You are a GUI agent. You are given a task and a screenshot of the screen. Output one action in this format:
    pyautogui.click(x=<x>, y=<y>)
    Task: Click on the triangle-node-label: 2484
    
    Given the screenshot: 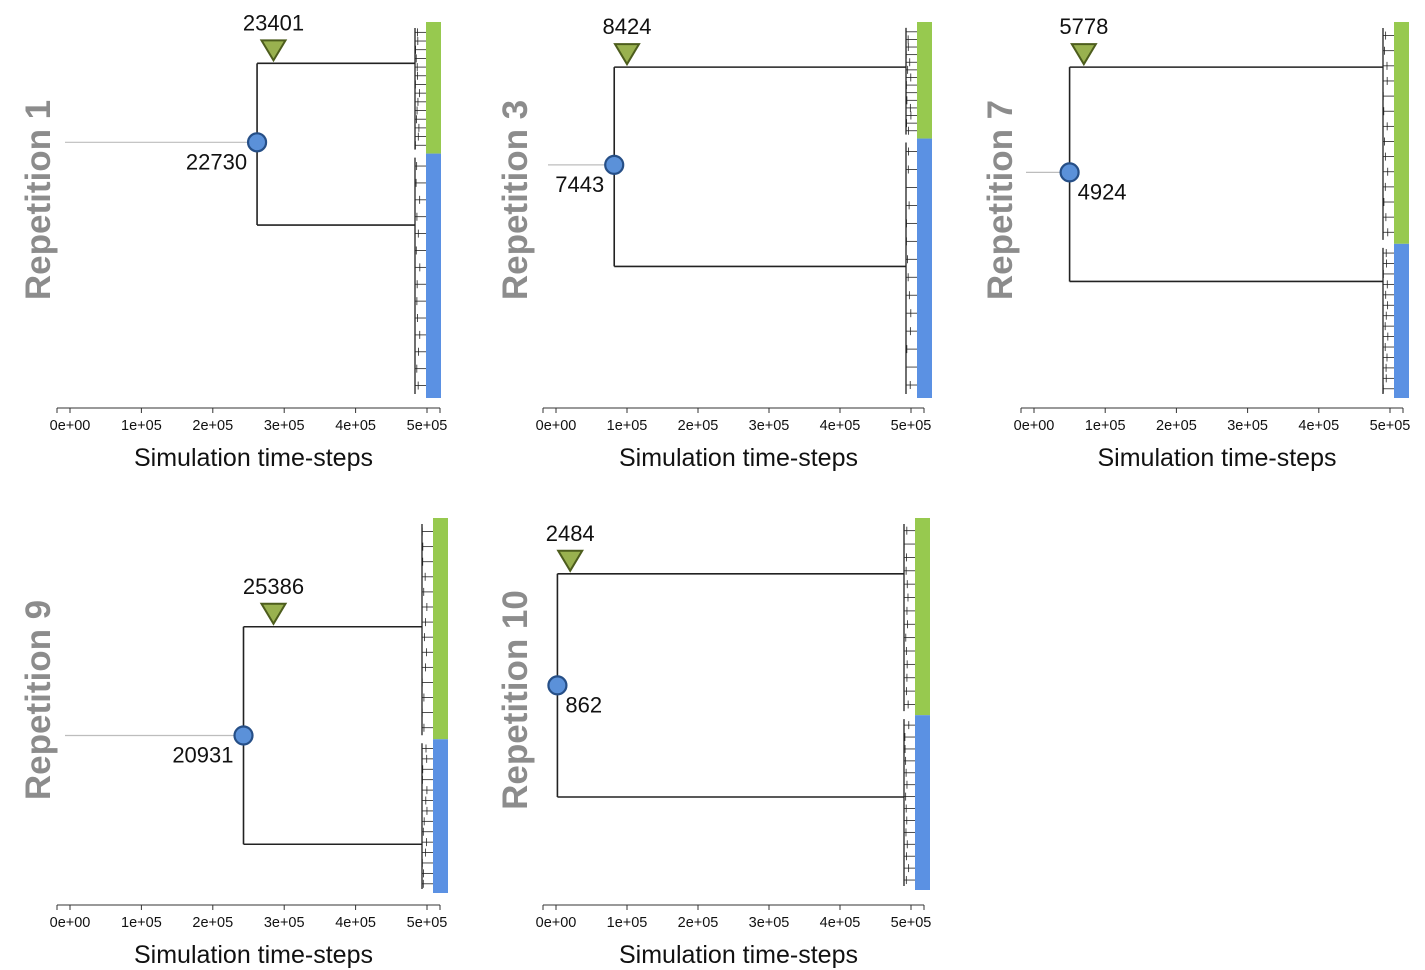 What is the action you would take?
    pyautogui.click(x=570, y=533)
    